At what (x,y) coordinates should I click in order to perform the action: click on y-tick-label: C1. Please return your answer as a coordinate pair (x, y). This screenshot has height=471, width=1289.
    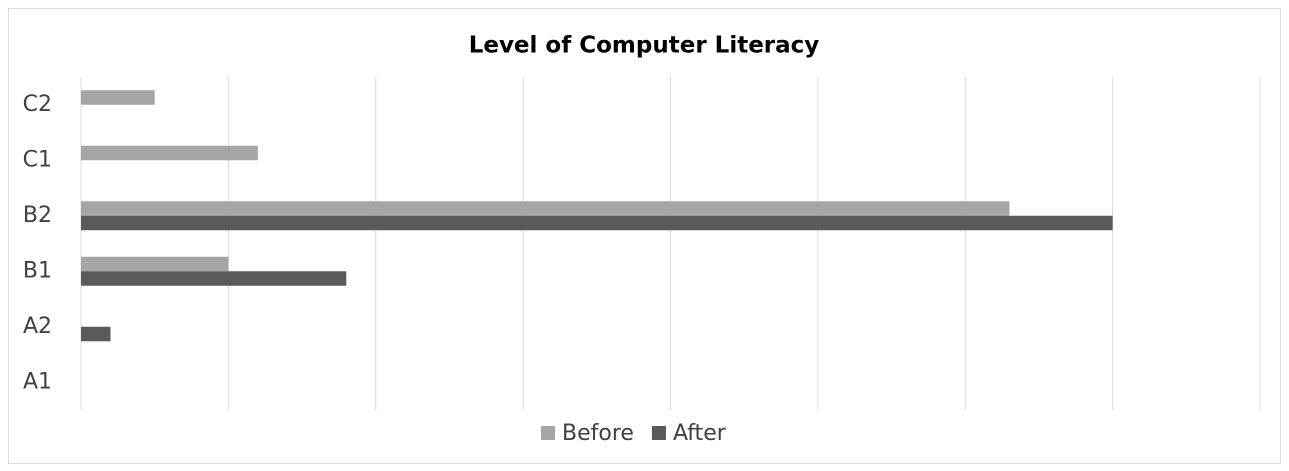
    Looking at the image, I should click on (37, 159).